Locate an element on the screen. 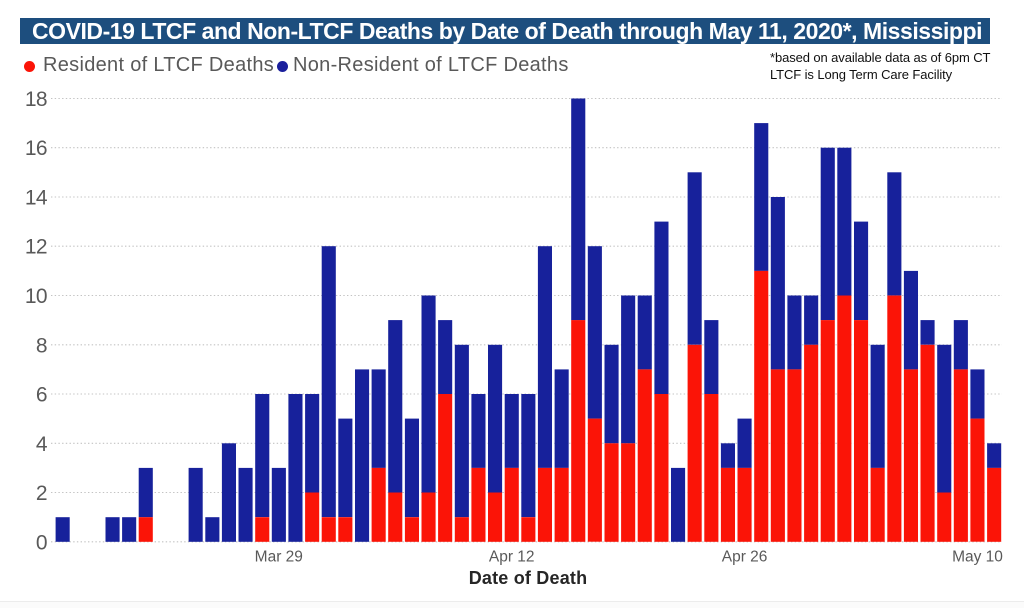  svg-text: 0 is located at coordinates (41, 542).